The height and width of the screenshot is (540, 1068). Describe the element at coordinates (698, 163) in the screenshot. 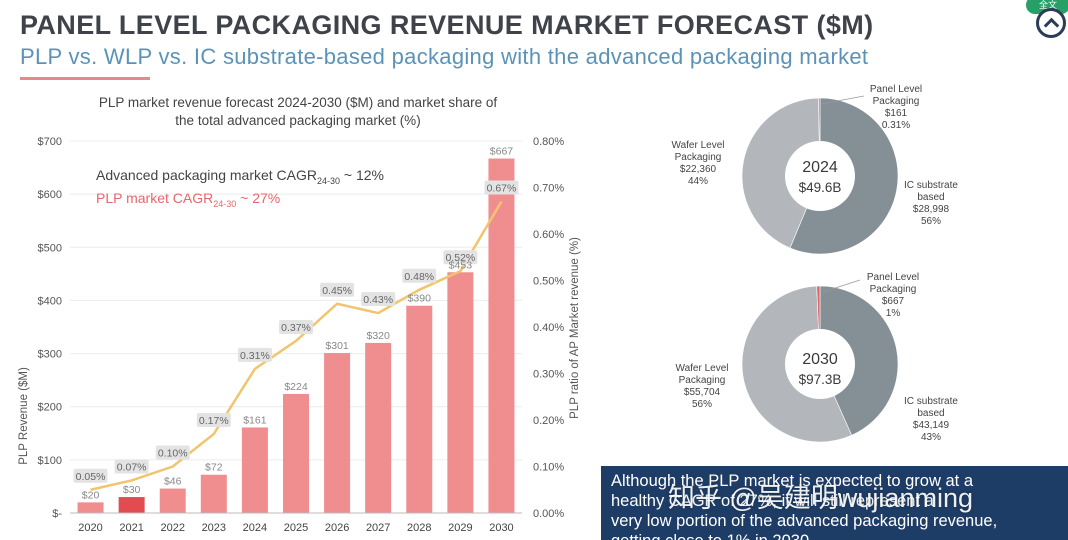

I see `slice-label-wafer-level: Wafer Level Packaging $22,360 44%` at that location.